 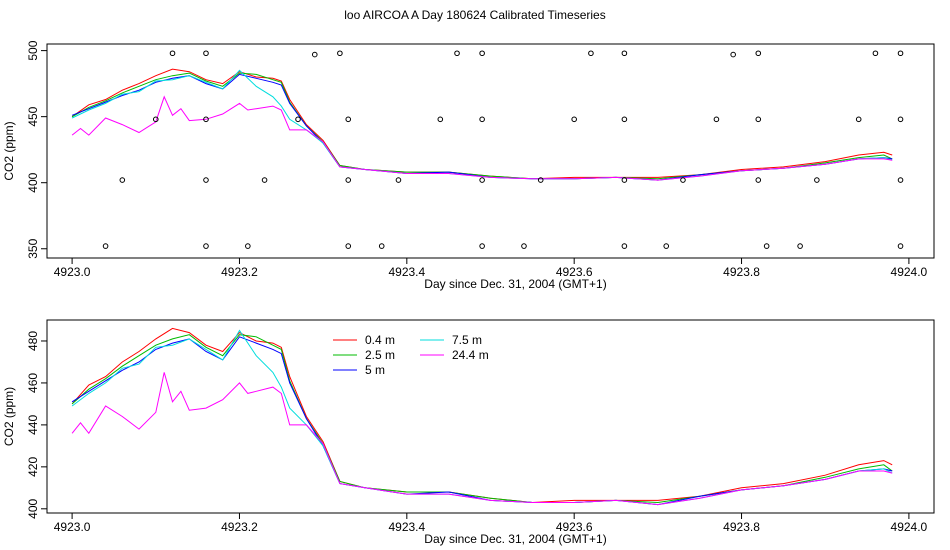 What do you see at coordinates (411, 355) in the screenshot?
I see `legend: 0.4 m2.5 m5 m 7.5 m24.4 m` at bounding box center [411, 355].